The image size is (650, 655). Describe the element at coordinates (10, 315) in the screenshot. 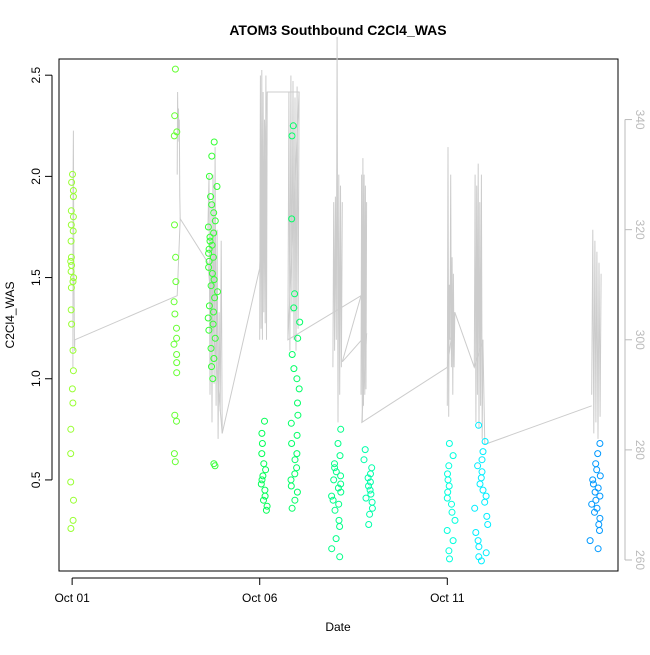

I see `y-axis-label: C2Cl4_WAS` at that location.